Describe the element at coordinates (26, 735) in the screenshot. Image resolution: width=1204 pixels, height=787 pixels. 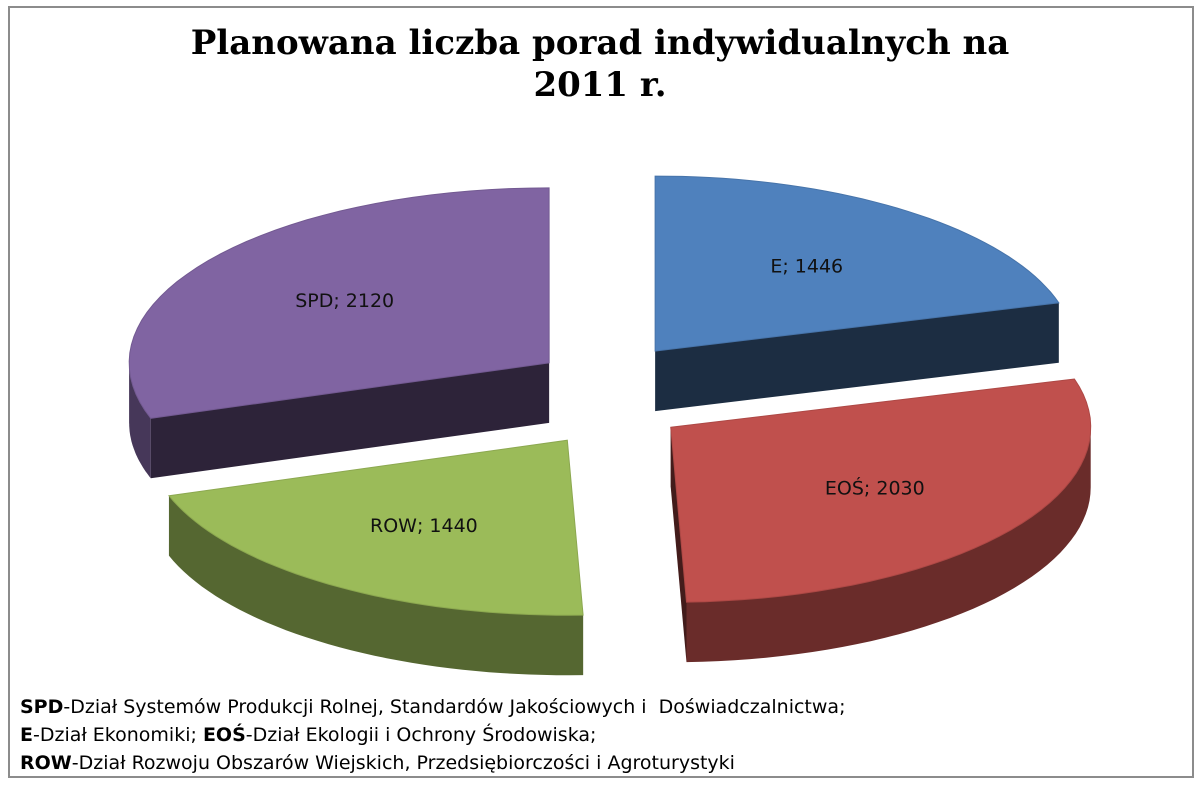
I see `note-abbr: E` at that location.